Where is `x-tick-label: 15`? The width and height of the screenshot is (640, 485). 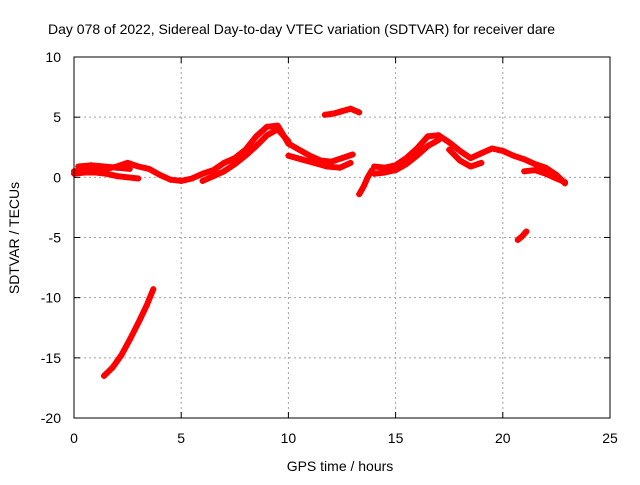 x-tick-label: 15 is located at coordinates (396, 438).